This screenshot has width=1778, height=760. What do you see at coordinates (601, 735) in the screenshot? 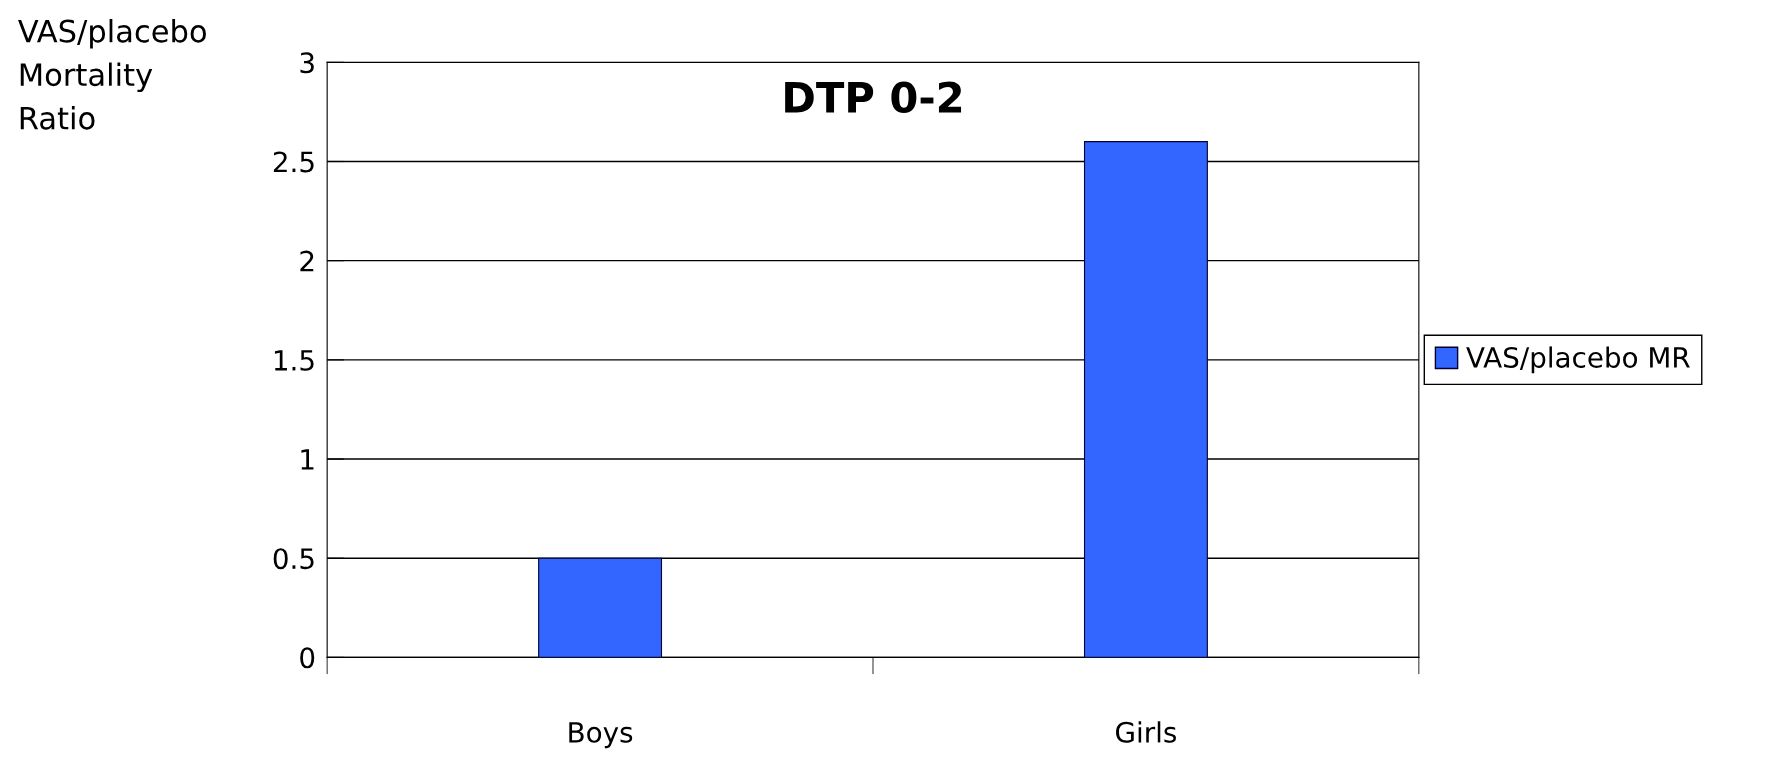
I see `x-tick-label: Boys` at bounding box center [601, 735].